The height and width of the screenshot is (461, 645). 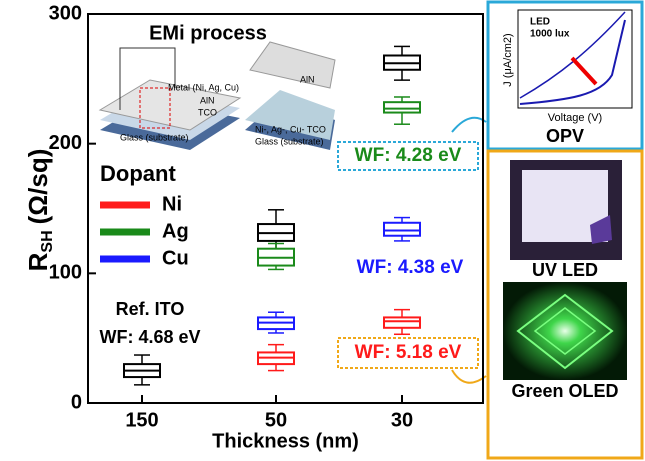 I want to click on illustration-label: TCO, so click(x=207, y=112).